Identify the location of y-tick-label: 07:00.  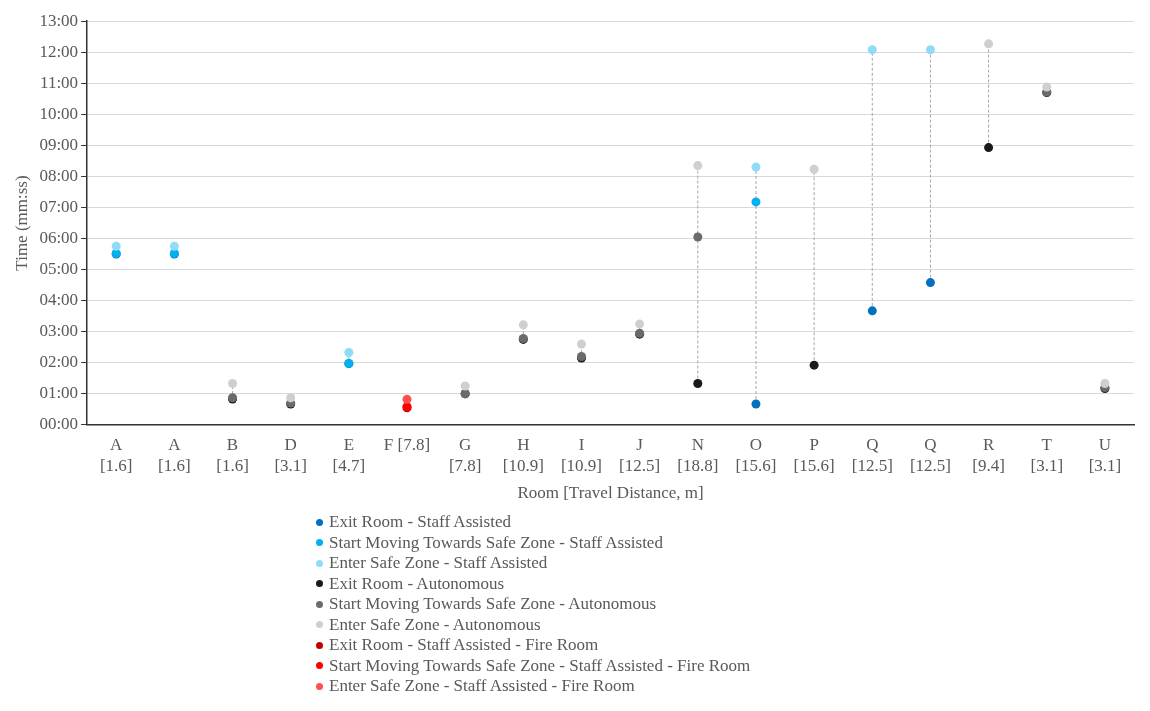
(59, 206).